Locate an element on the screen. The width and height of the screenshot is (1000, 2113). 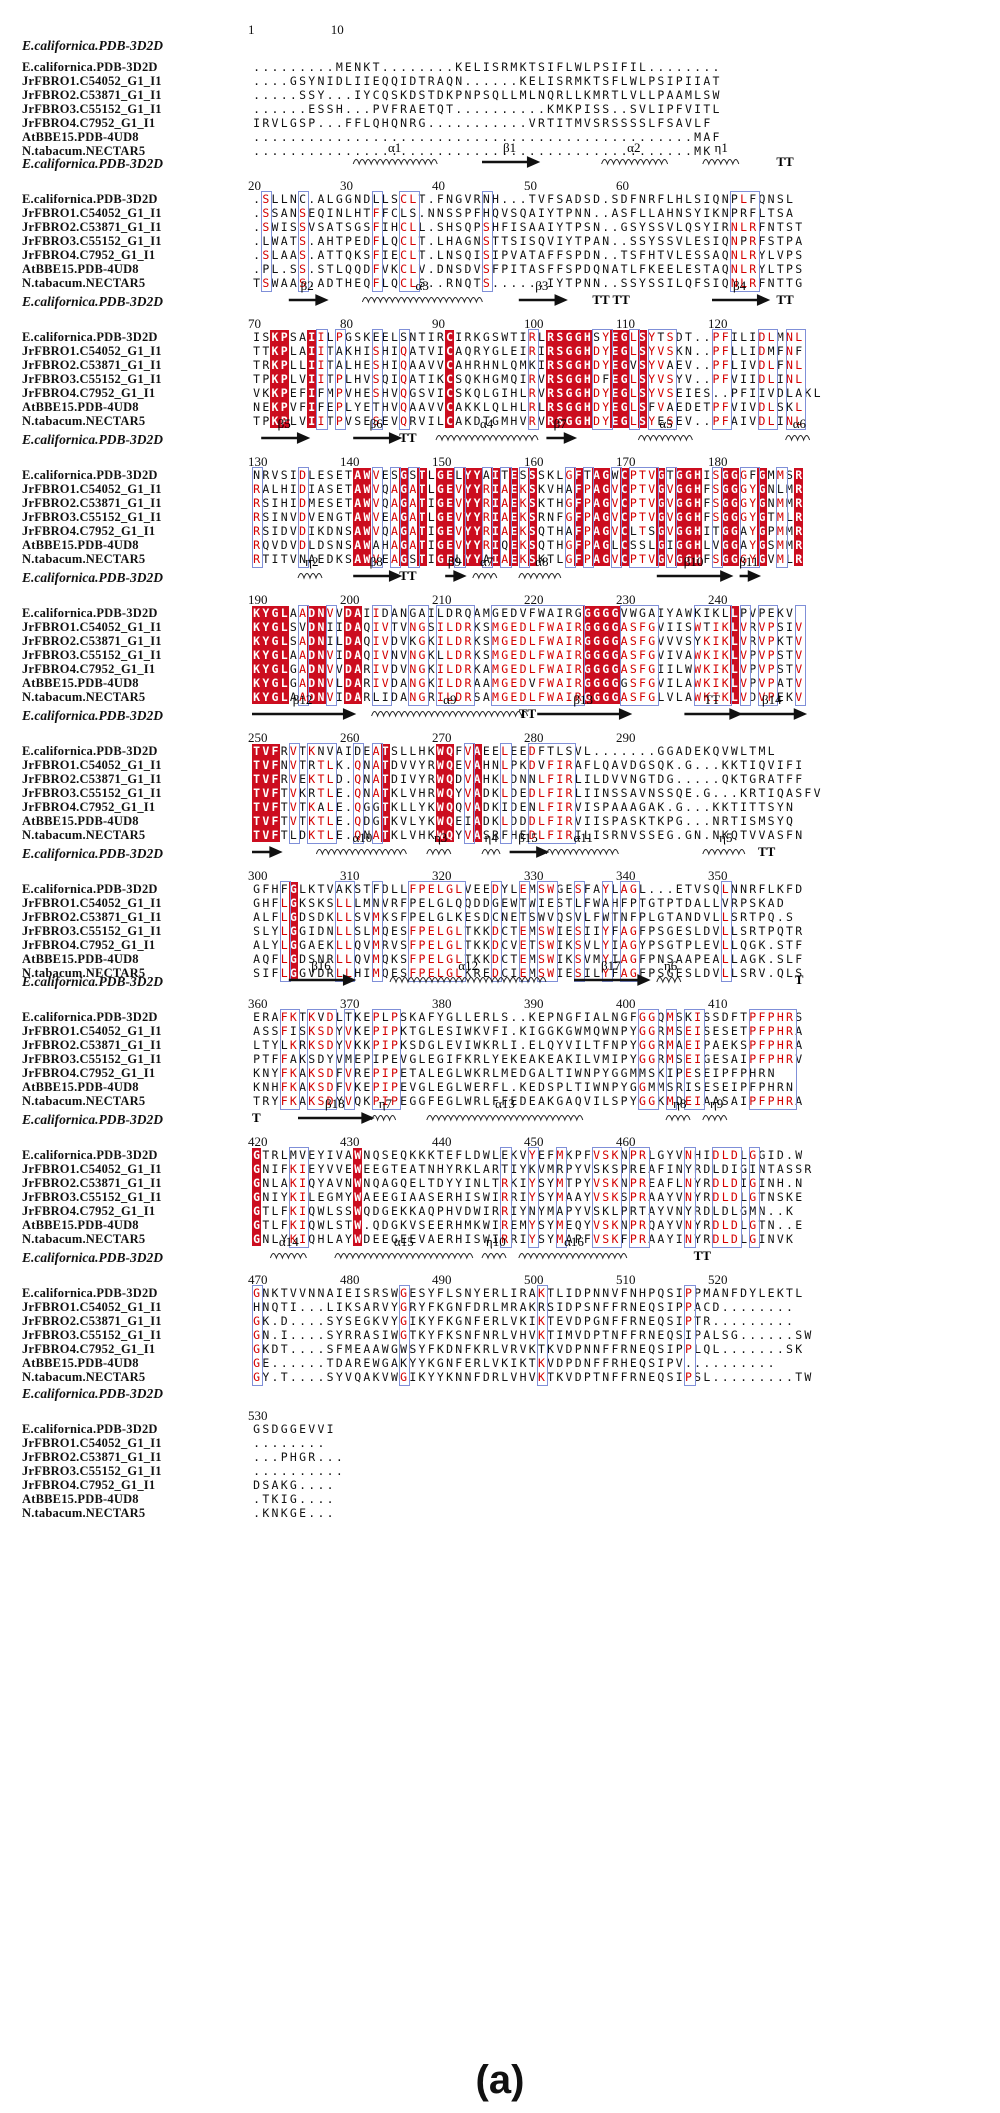
ss-element-label: α15 is located at coordinates (404, 1241).